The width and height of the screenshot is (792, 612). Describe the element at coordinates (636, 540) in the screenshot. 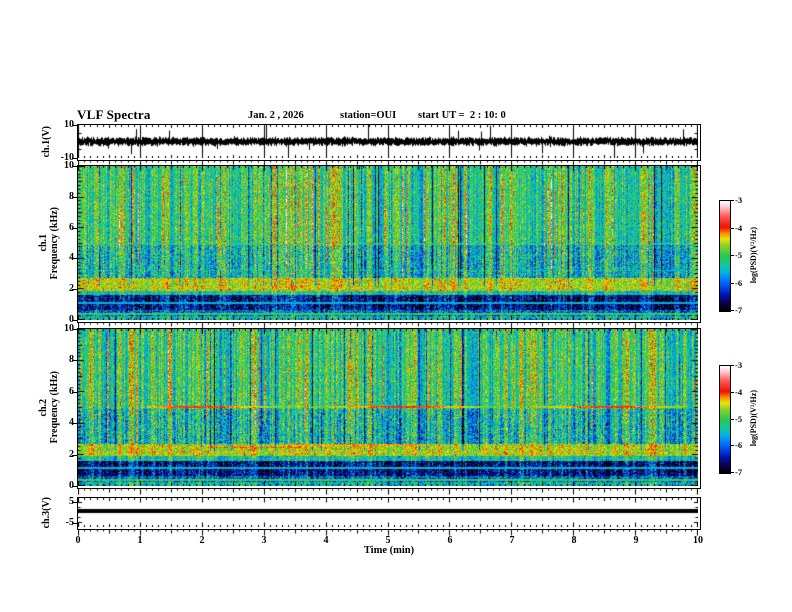

I see `x-tick-label: 9` at that location.